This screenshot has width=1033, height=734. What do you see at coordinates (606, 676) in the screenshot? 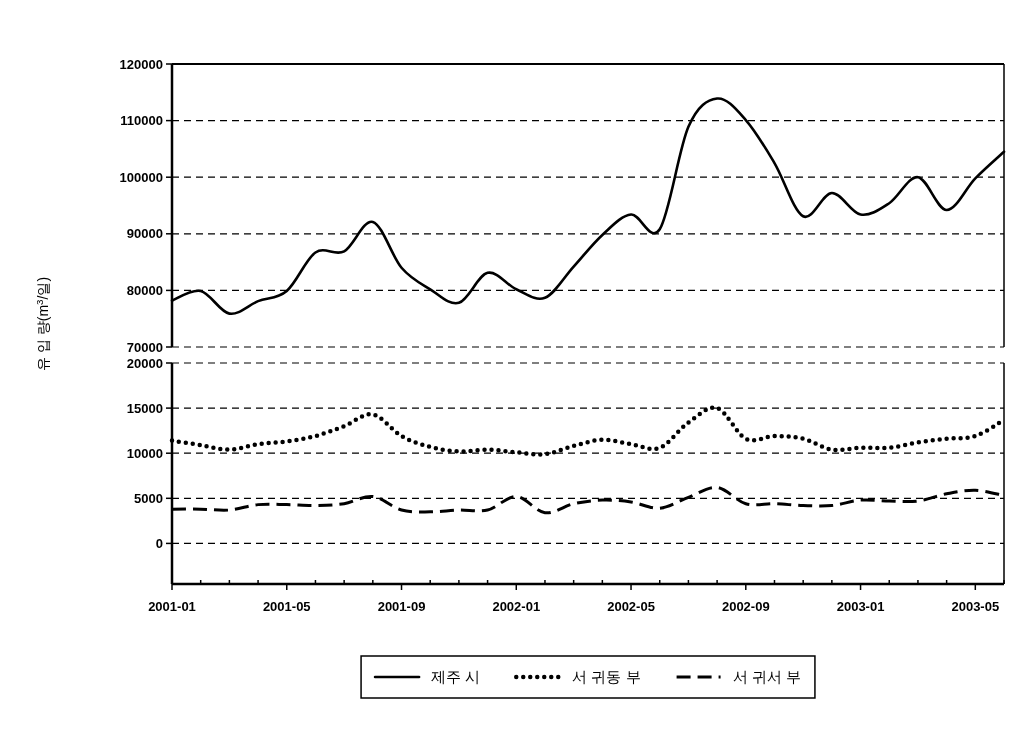
I see `text: 서 귀동 부` at bounding box center [606, 676].